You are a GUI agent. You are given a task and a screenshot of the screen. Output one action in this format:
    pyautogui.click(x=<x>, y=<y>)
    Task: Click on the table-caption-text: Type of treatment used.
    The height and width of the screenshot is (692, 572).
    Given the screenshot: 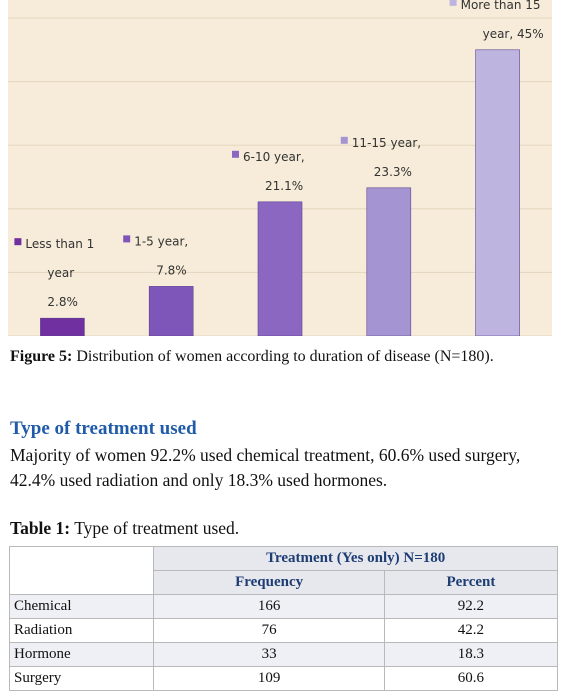 What is the action you would take?
    pyautogui.click(x=155, y=528)
    